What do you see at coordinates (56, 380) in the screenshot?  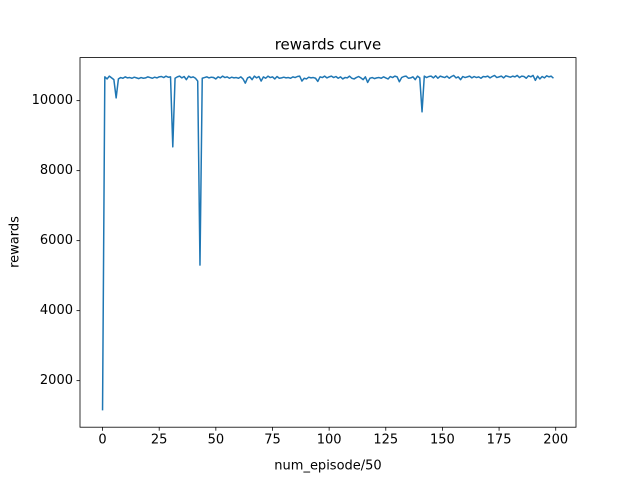 I see `y-tick-label: 2000` at bounding box center [56, 380].